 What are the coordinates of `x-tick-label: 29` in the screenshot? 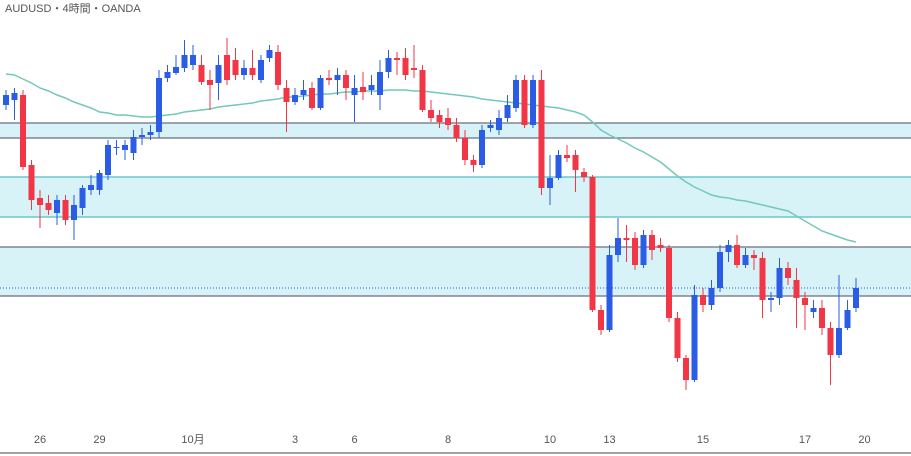 It's located at (99, 440).